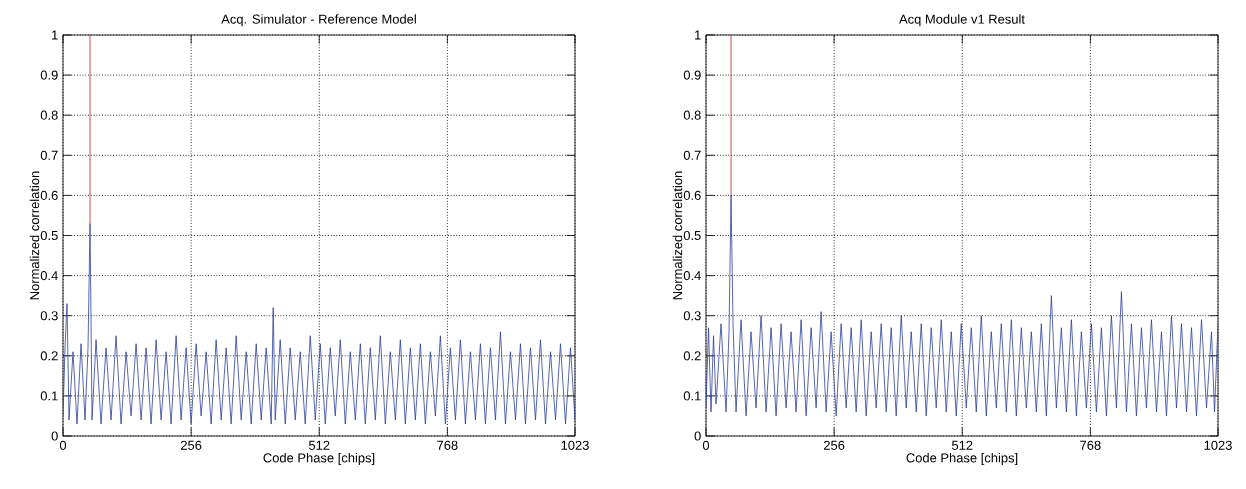 The width and height of the screenshot is (1246, 489). What do you see at coordinates (318, 20) in the screenshot?
I see `chart-title: Acq. Simulator - Reference Model` at bounding box center [318, 20].